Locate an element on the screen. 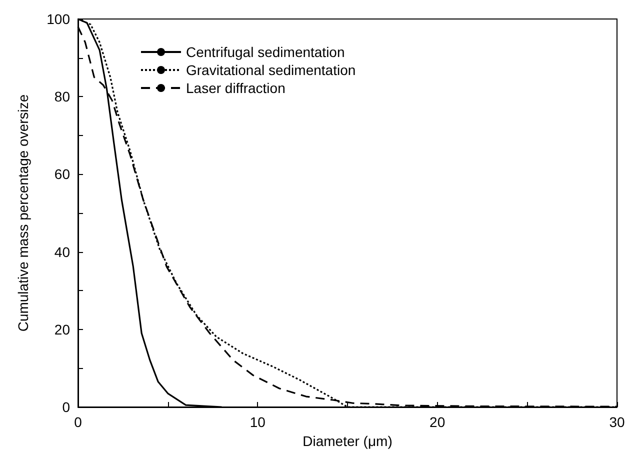 Image resolution: width=628 pixels, height=454 pixels. x-tick-label: 20 is located at coordinates (438, 422).